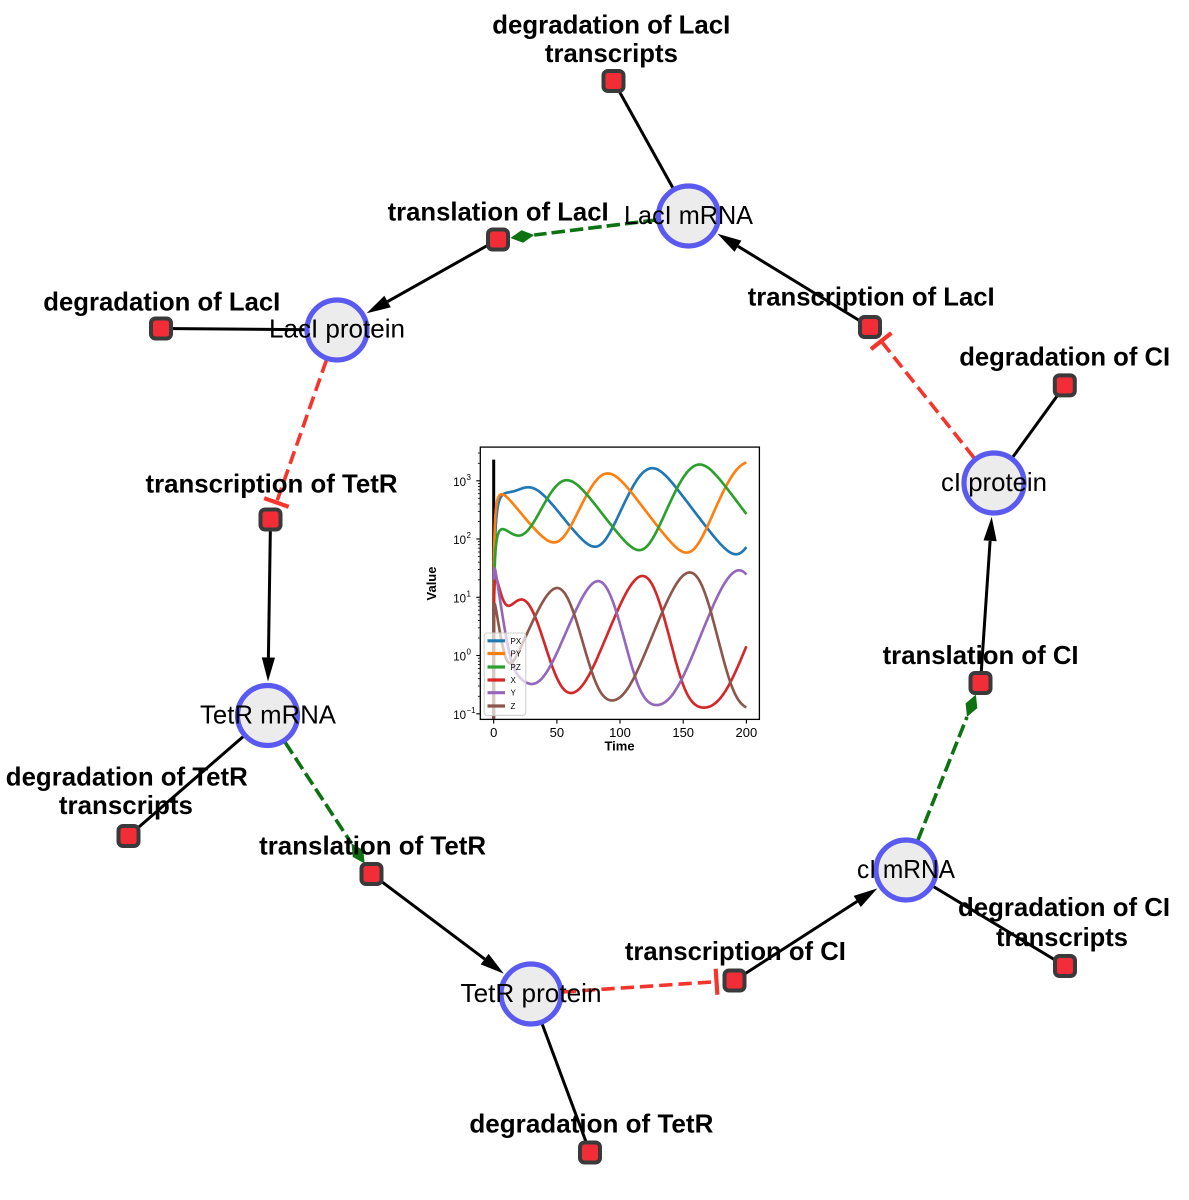  I want to click on svg-text: 50, so click(557, 732).